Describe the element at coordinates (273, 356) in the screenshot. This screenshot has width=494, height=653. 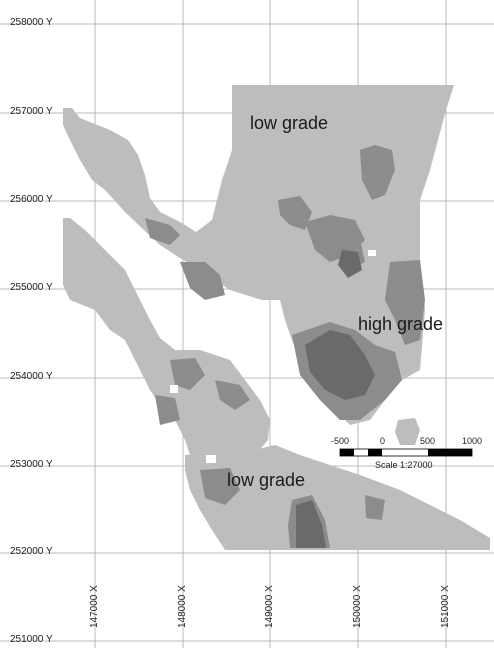
I see `map-holes` at that location.